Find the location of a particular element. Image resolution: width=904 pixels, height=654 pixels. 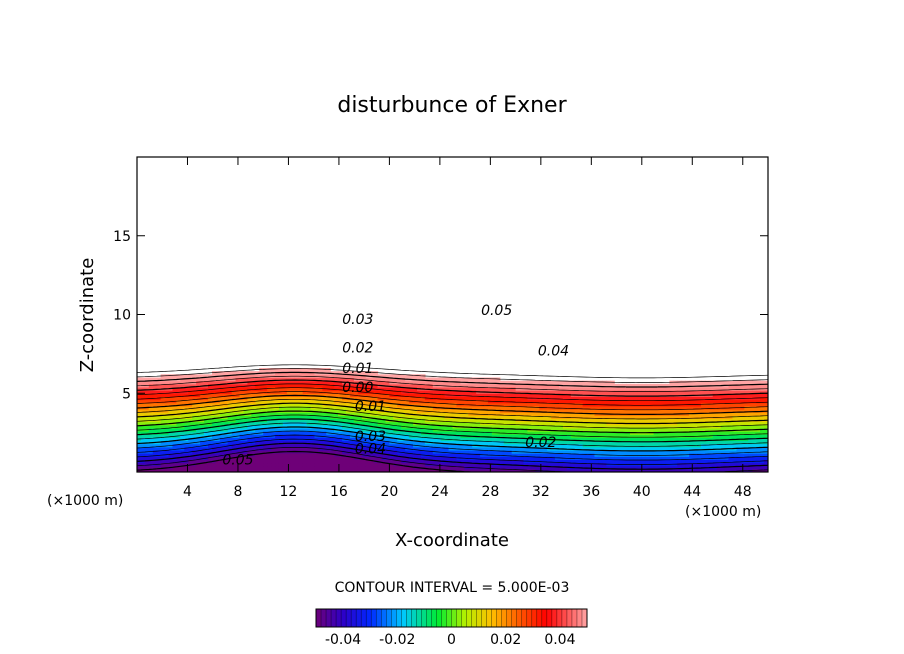

contour-line is located at coordinates (452, 379).